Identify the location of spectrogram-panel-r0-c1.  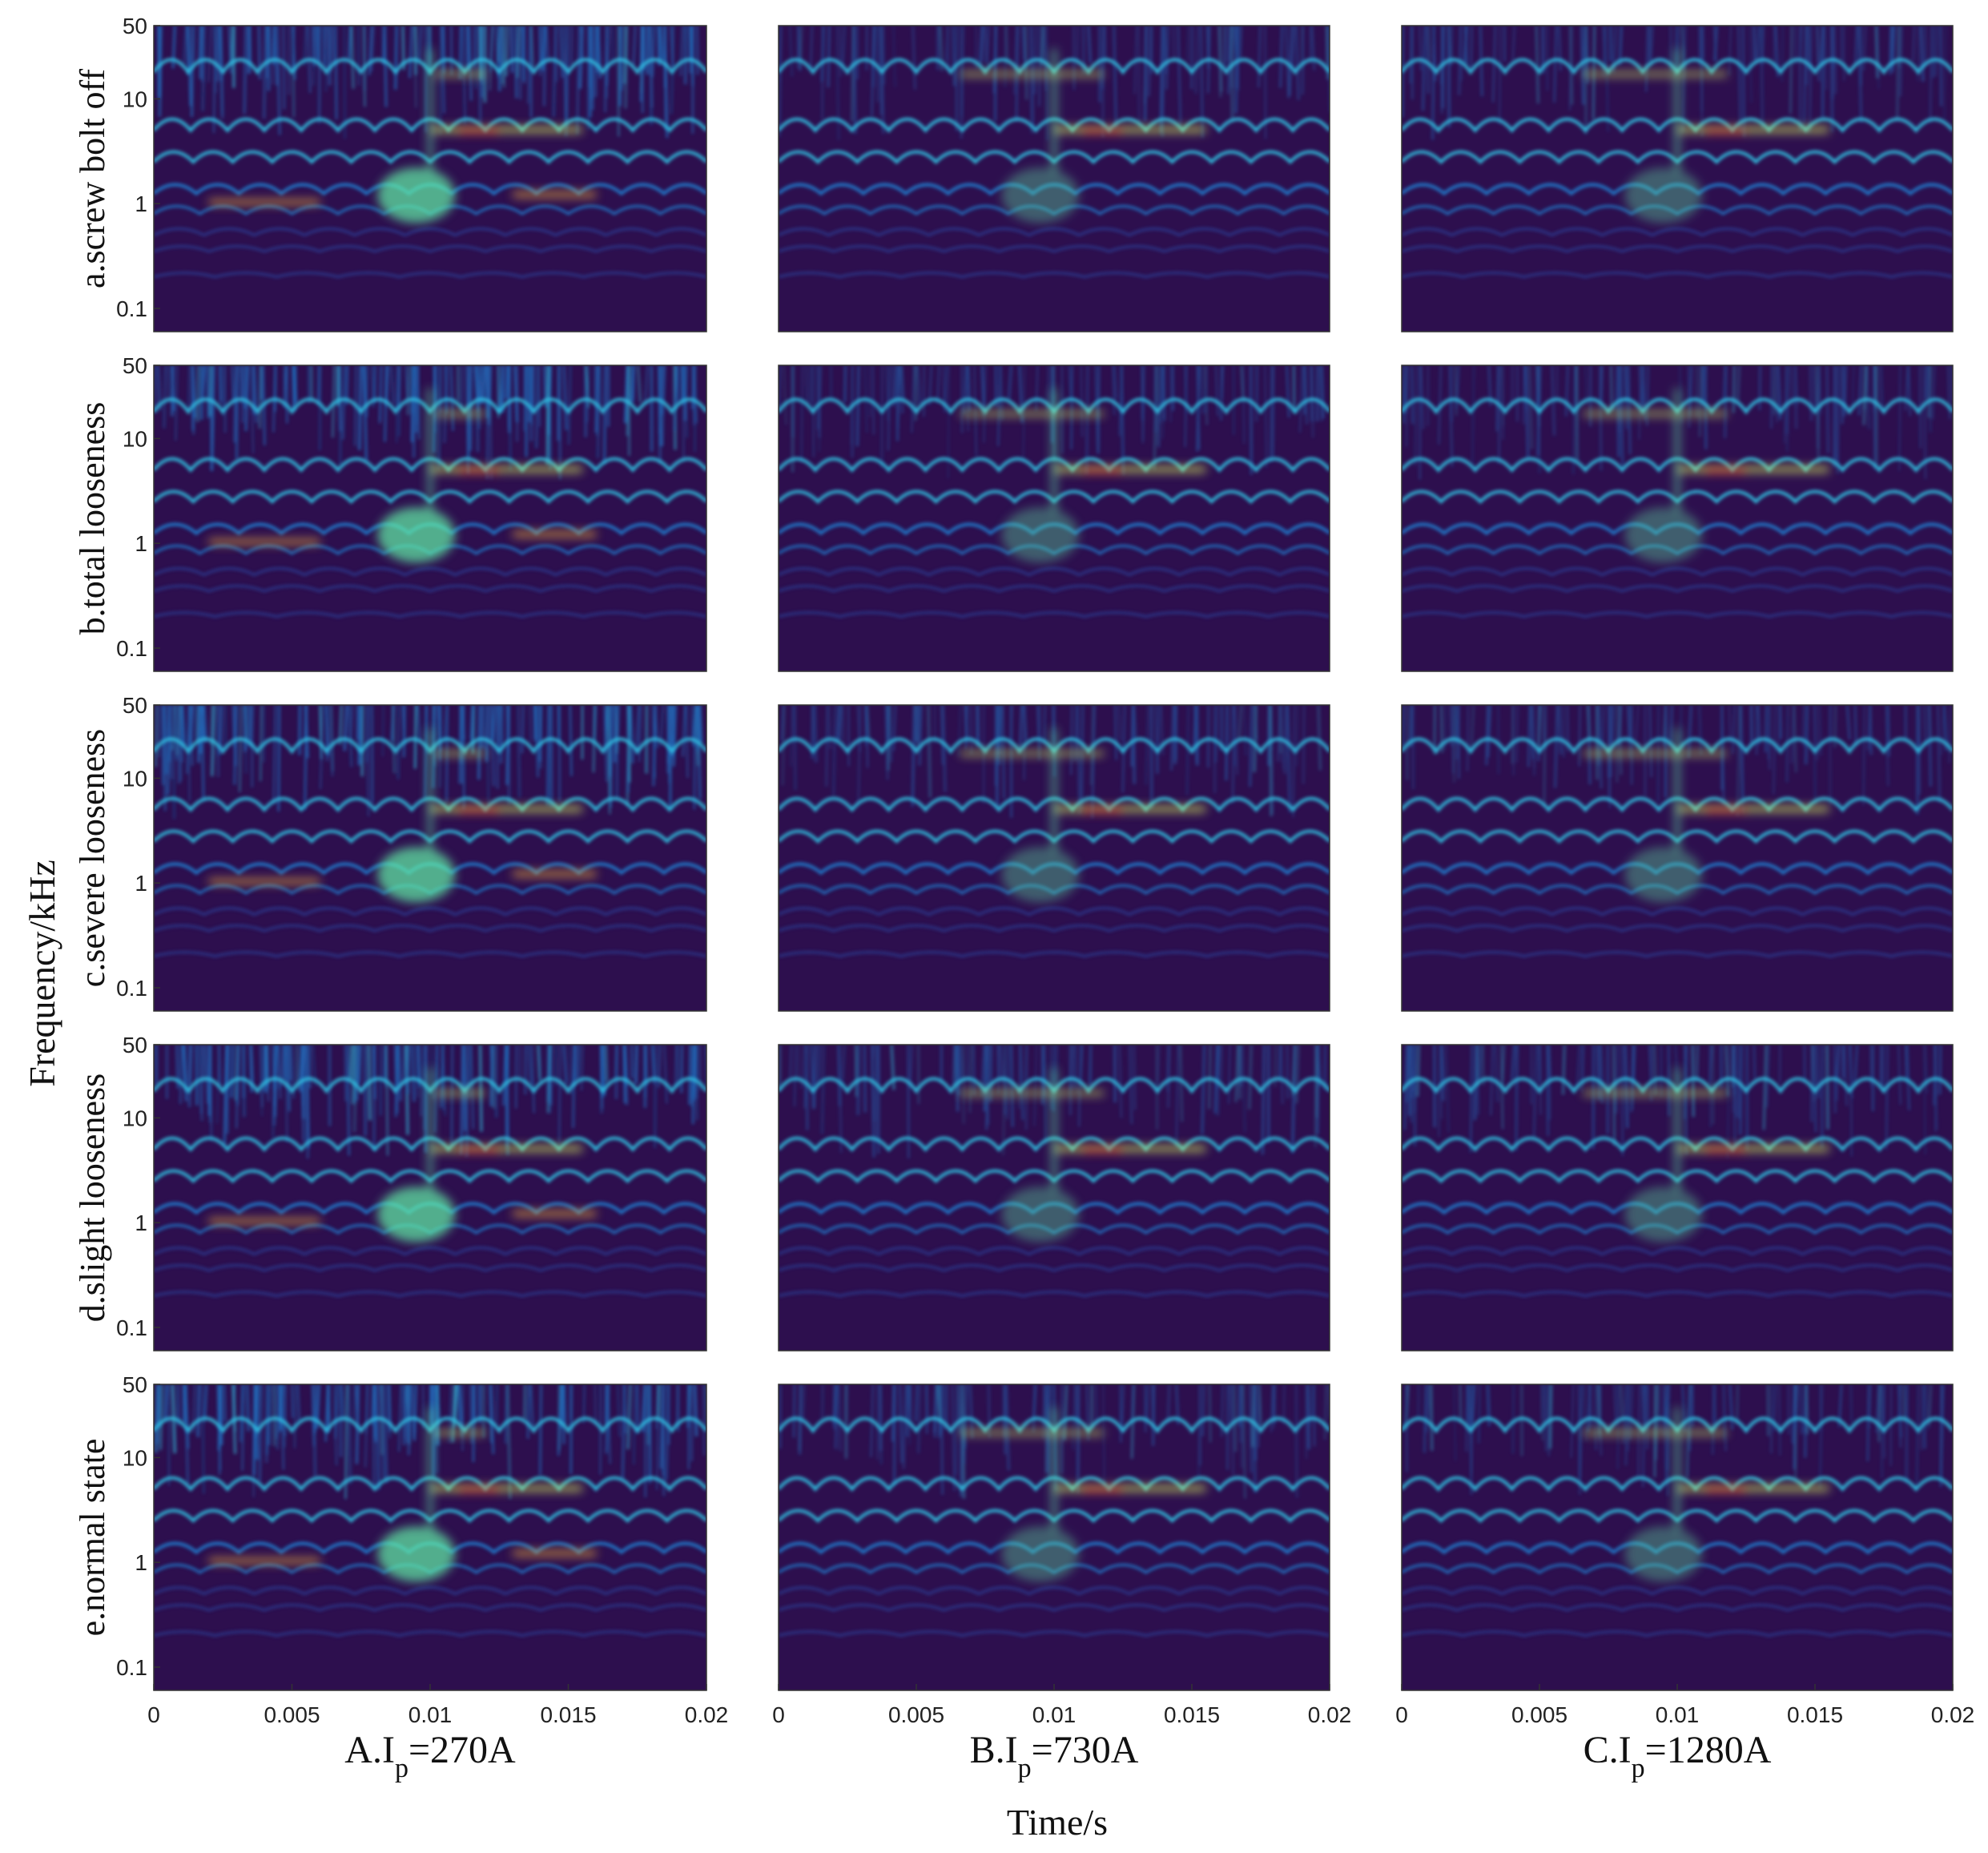
(1054, 178).